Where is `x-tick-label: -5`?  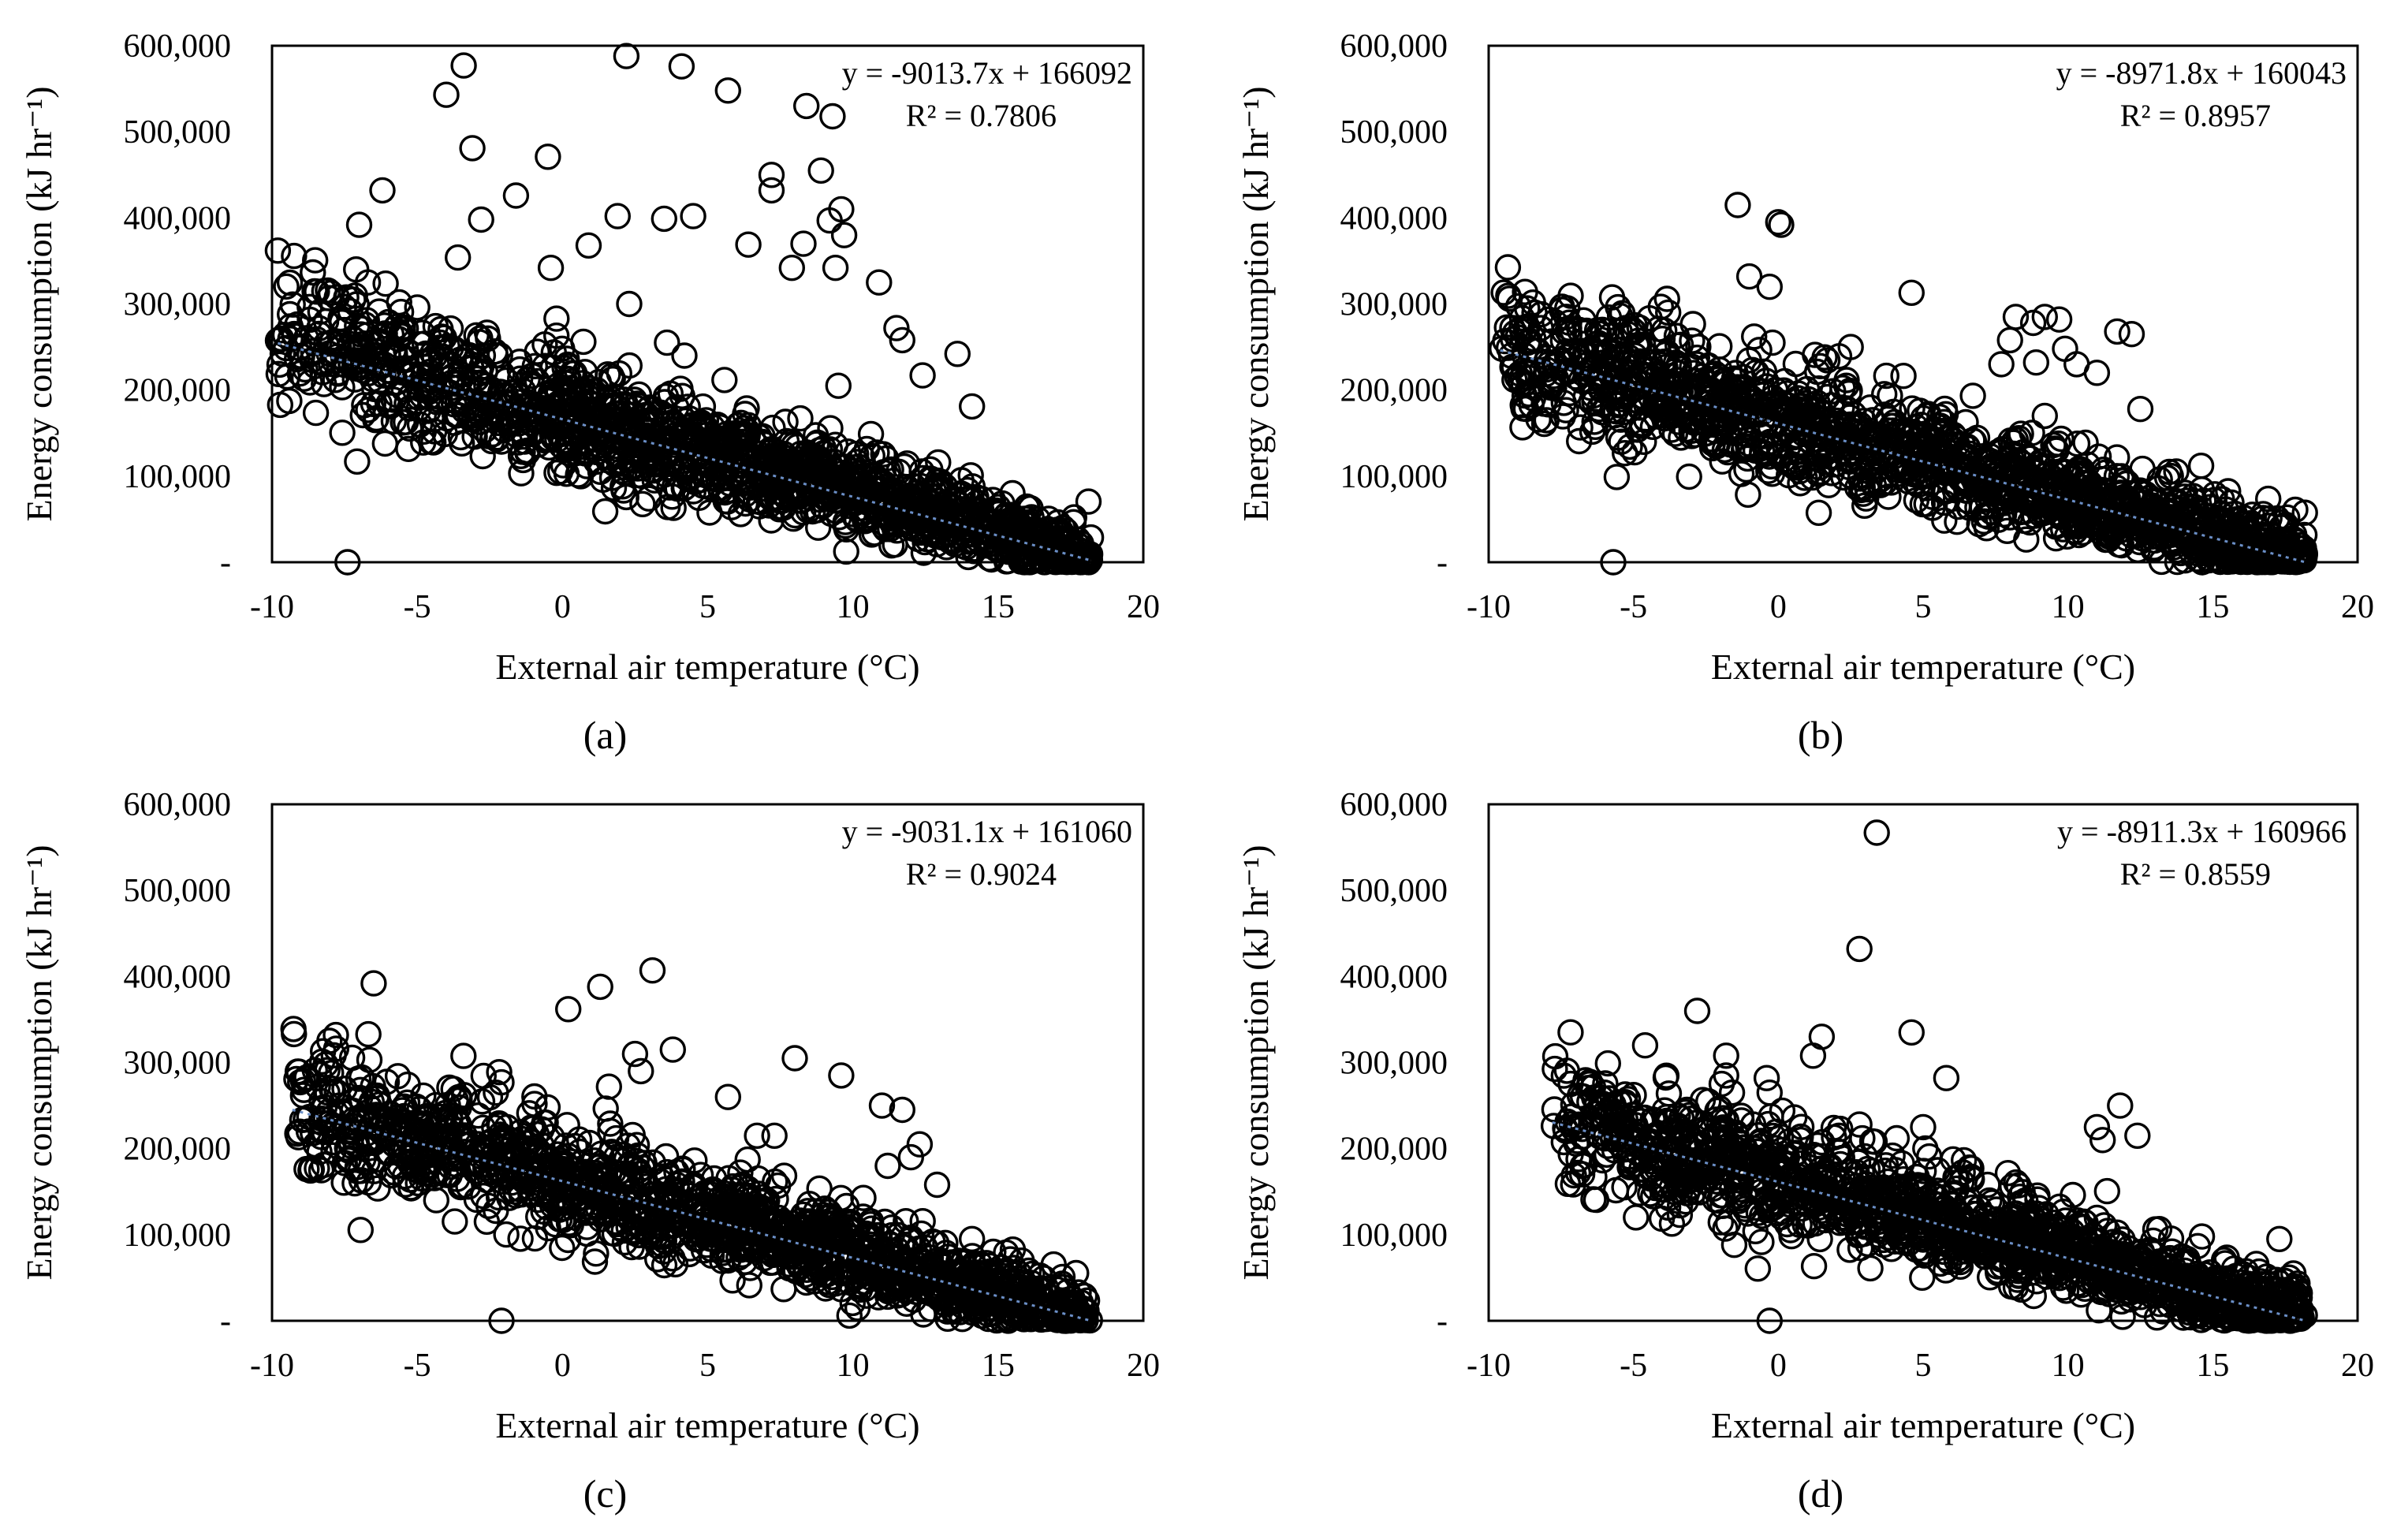
x-tick-label: -5 is located at coordinates (417, 1366).